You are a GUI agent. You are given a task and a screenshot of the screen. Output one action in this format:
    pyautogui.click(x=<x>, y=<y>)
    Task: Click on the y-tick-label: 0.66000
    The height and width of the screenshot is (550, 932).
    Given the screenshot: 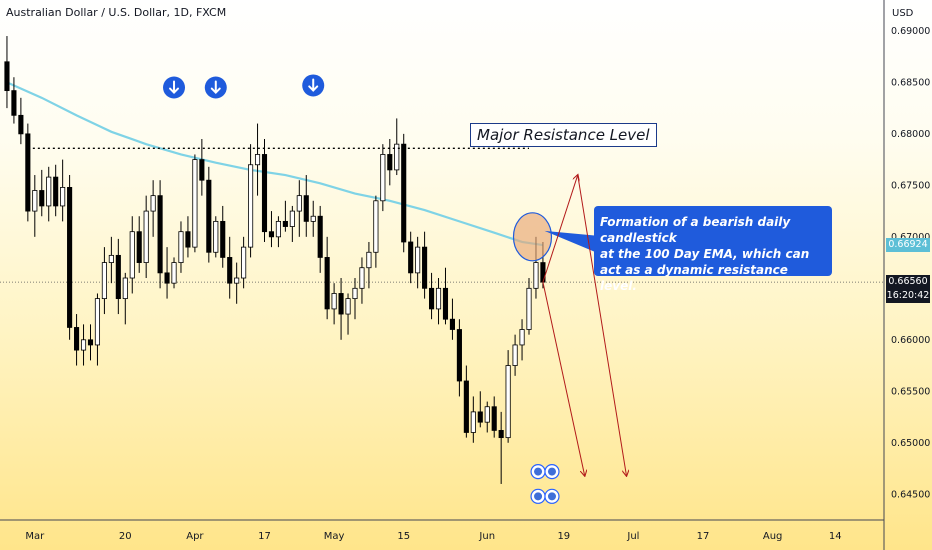 What is the action you would take?
    pyautogui.click(x=910, y=340)
    